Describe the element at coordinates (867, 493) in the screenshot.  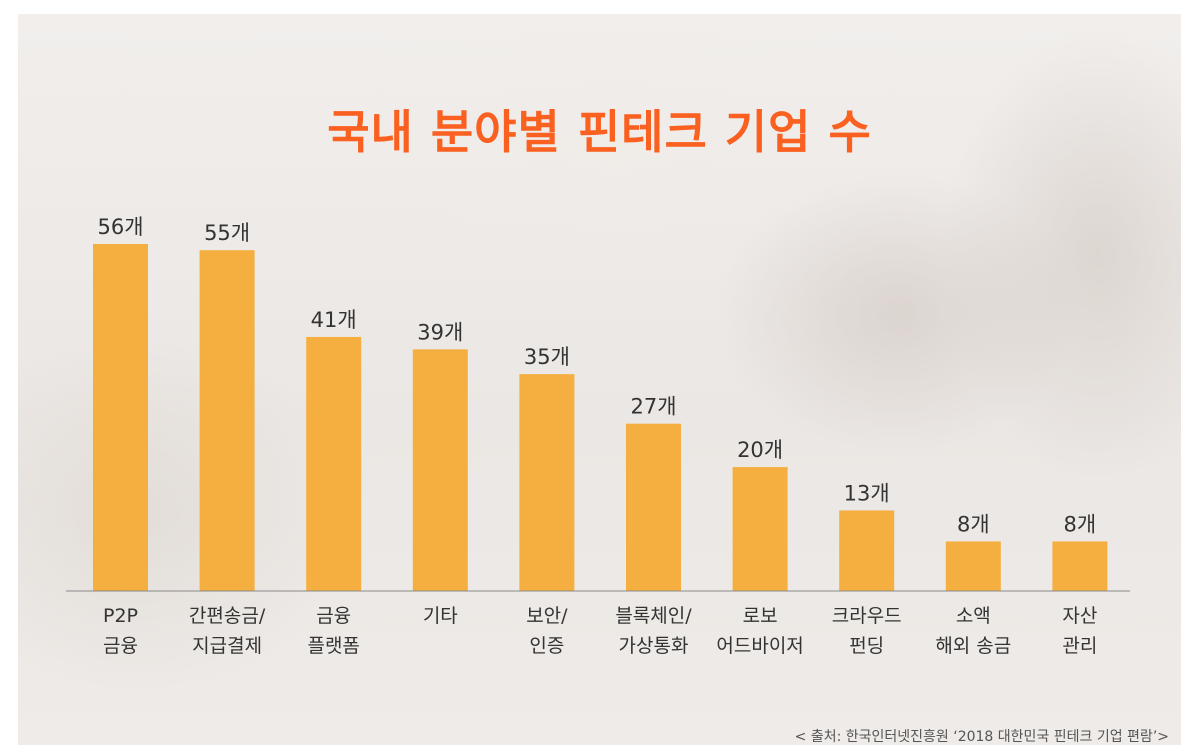
I see `value-label: 13개` at that location.